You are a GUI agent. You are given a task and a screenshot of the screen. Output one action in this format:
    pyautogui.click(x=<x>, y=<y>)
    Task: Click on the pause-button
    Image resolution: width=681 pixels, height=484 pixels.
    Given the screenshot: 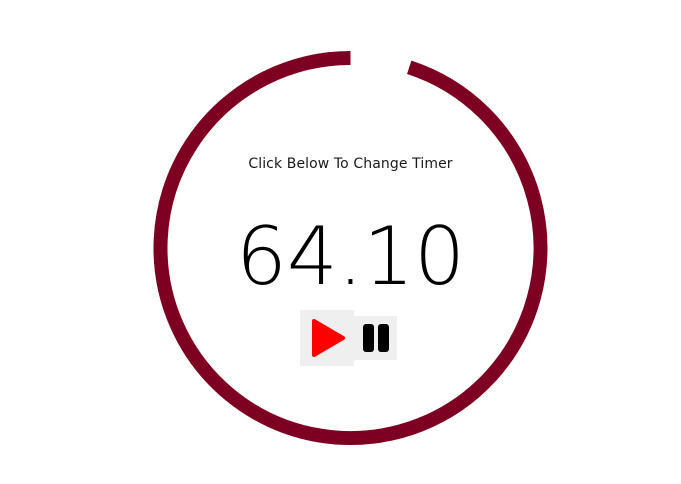 What is the action you would take?
    pyautogui.click(x=375, y=338)
    